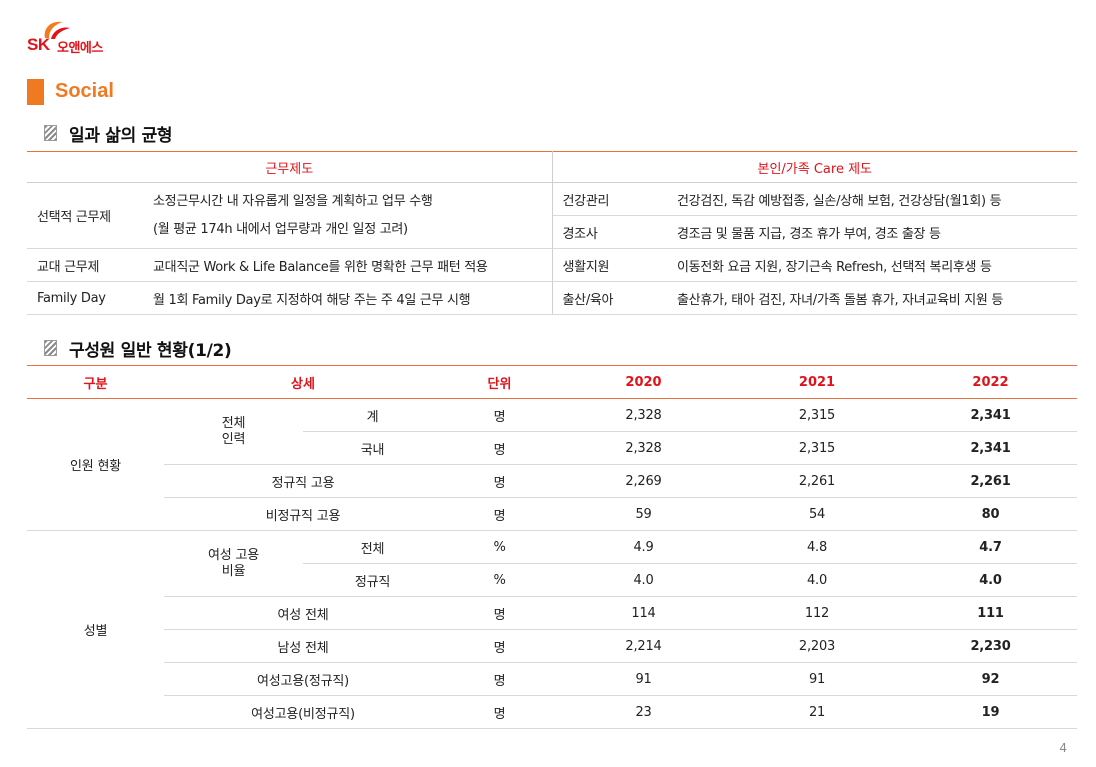 The height and width of the screenshot is (767, 1096). I want to click on header-unit: 단위, so click(500, 382).